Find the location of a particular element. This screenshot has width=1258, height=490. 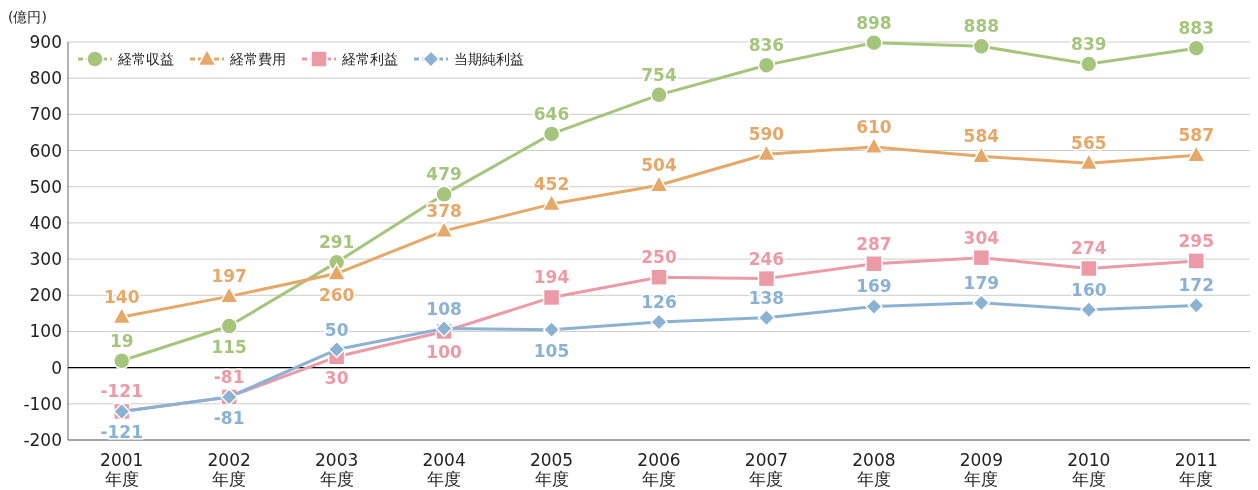

data-label: 172 is located at coordinates (1196, 285).